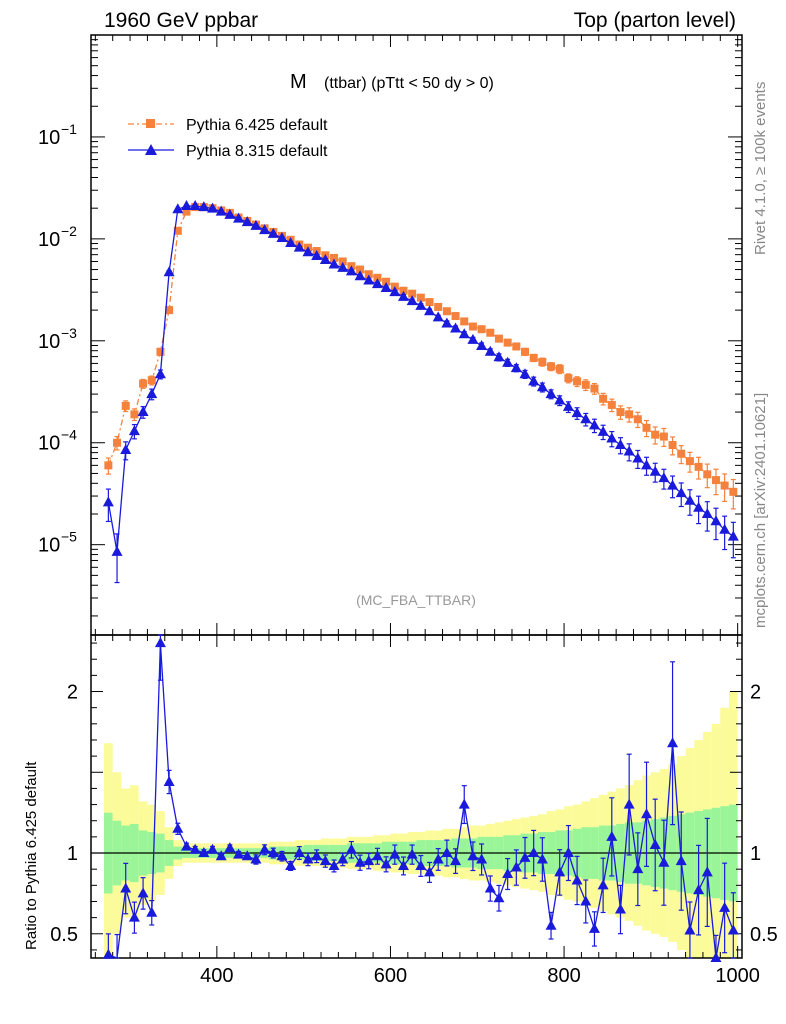 This screenshot has height=1024, width=786. I want to click on ratio-y-tick-label-left: 2, so click(72, 693).